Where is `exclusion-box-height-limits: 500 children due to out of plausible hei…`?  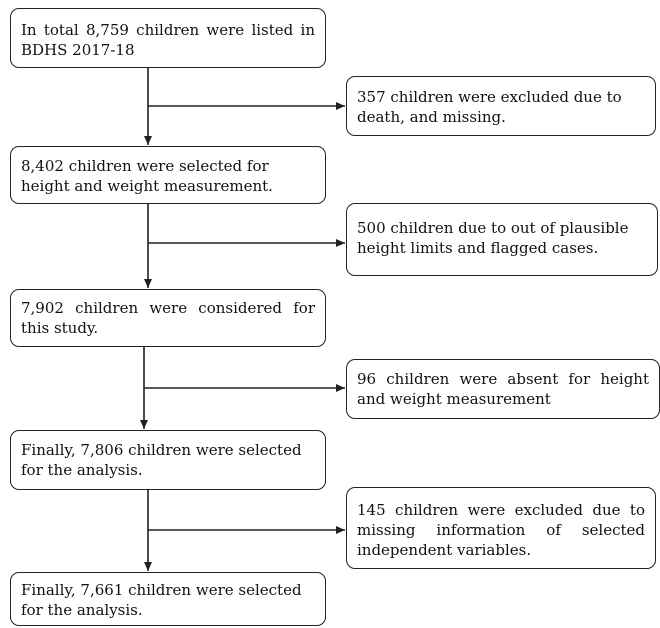 exclusion-box-height-limits: 500 children due to out of plausible hei… is located at coordinates (502, 239).